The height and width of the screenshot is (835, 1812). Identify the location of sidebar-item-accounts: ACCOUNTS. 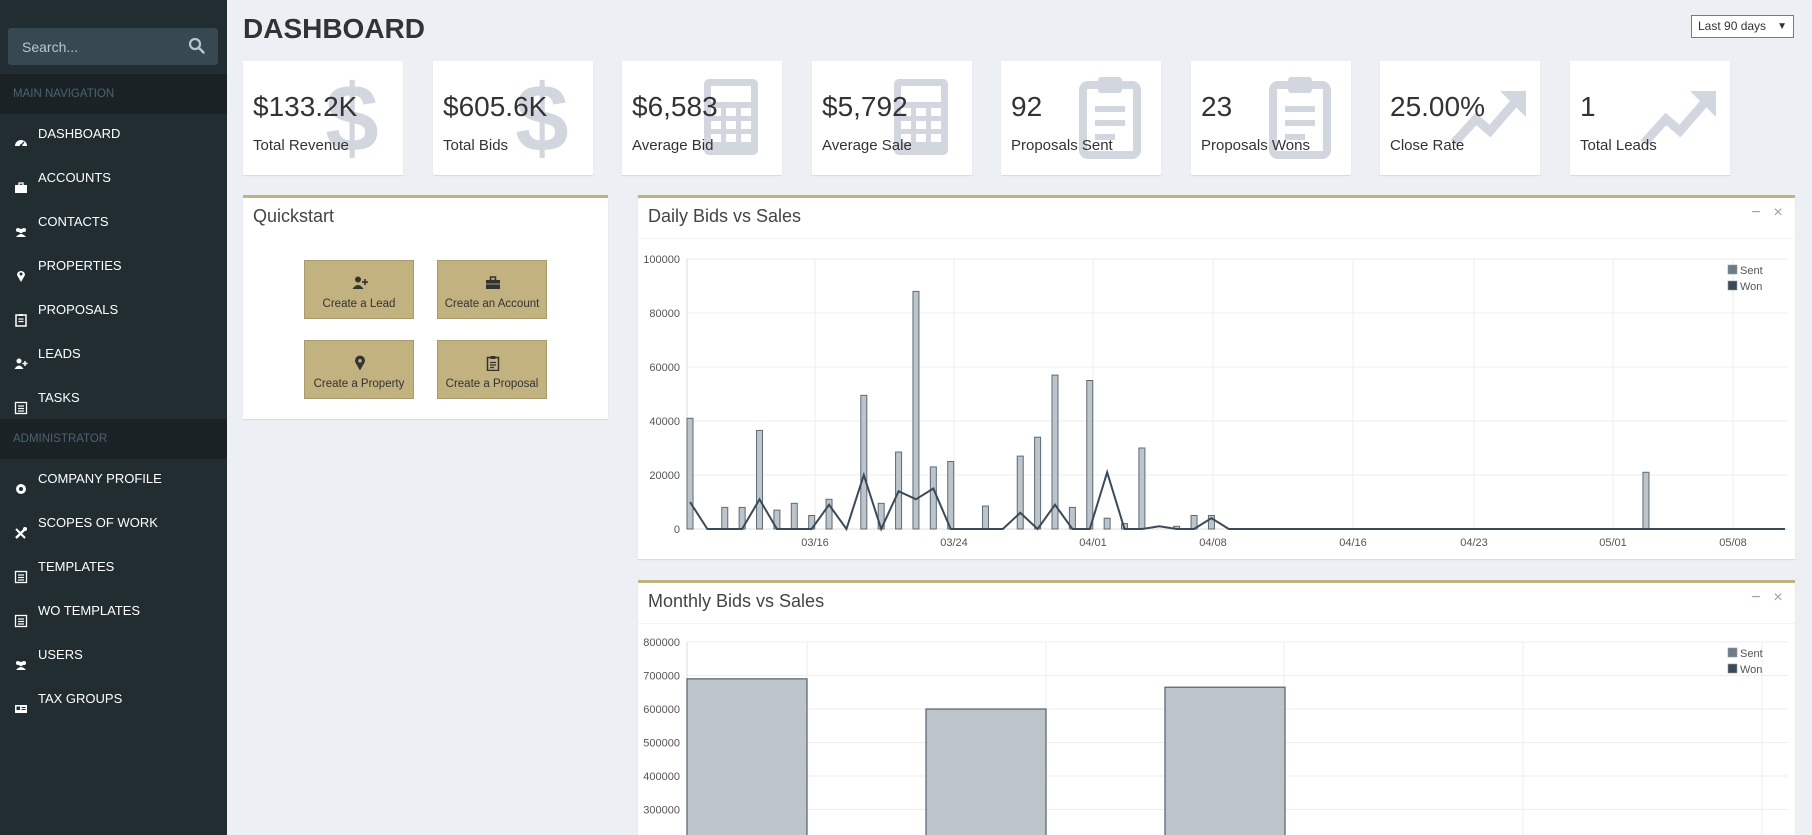
(113, 178).